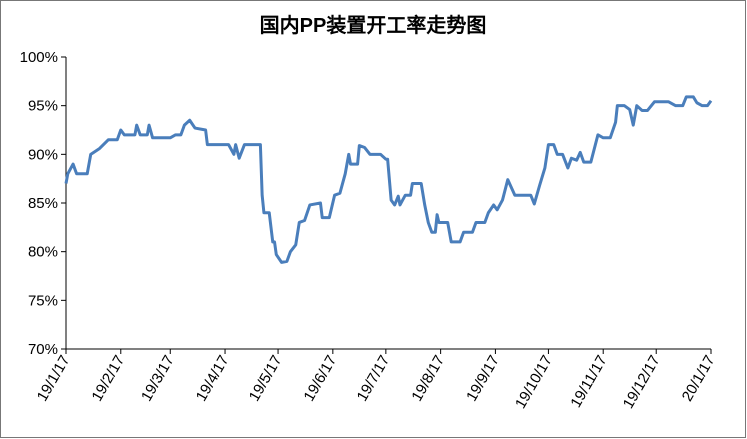 Image resolution: width=747 pixels, height=439 pixels. Describe the element at coordinates (43, 154) in the screenshot. I see `y-tick-label: 90%` at that location.